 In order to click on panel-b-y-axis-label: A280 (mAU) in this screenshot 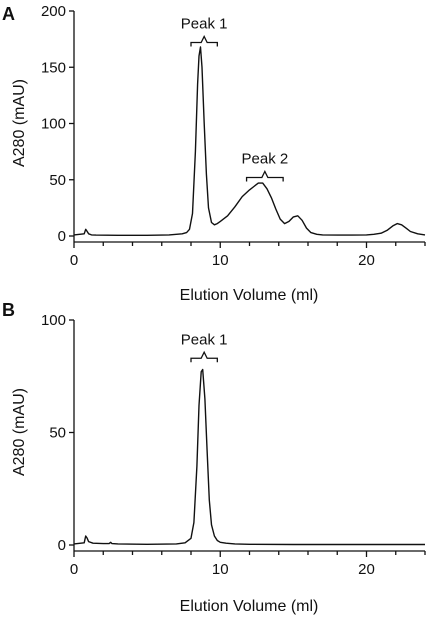, I will do `click(19, 432)`.